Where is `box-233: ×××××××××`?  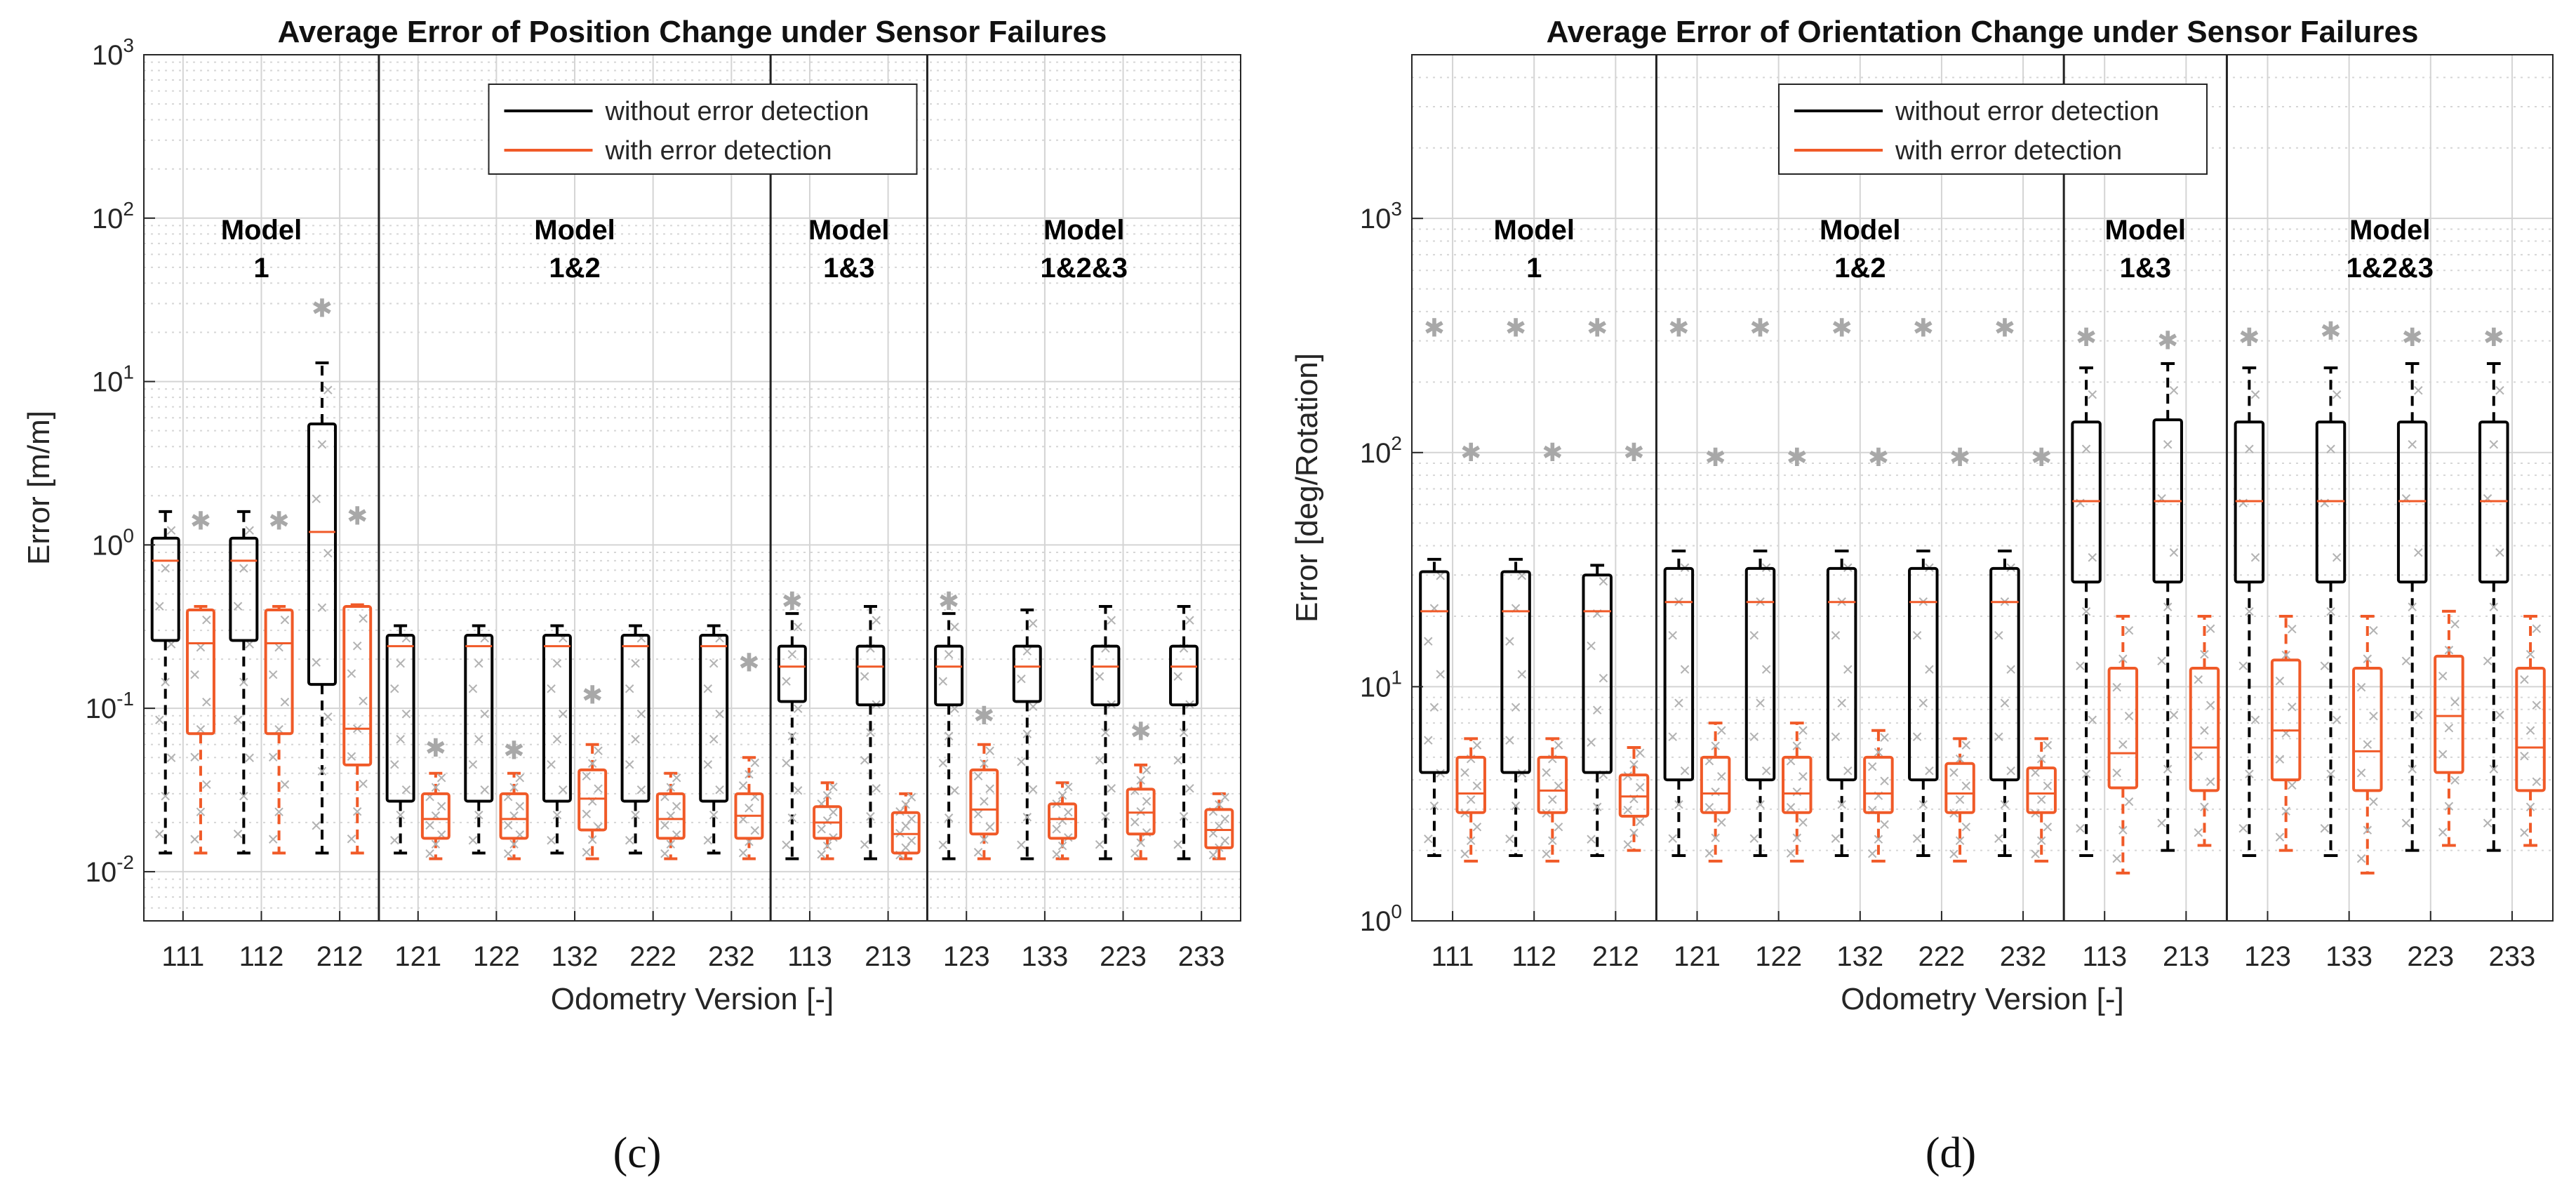
box-233: ××××××××× is located at coordinates (1219, 826).